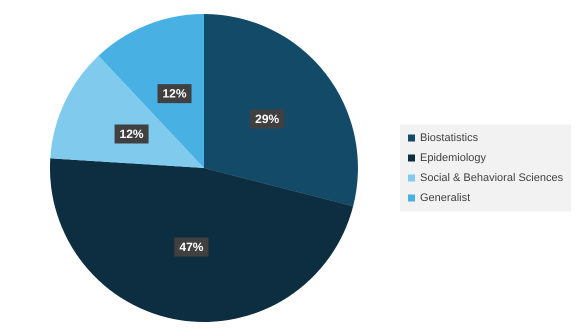  I want to click on legend-label: Epidemiology, so click(453, 158).